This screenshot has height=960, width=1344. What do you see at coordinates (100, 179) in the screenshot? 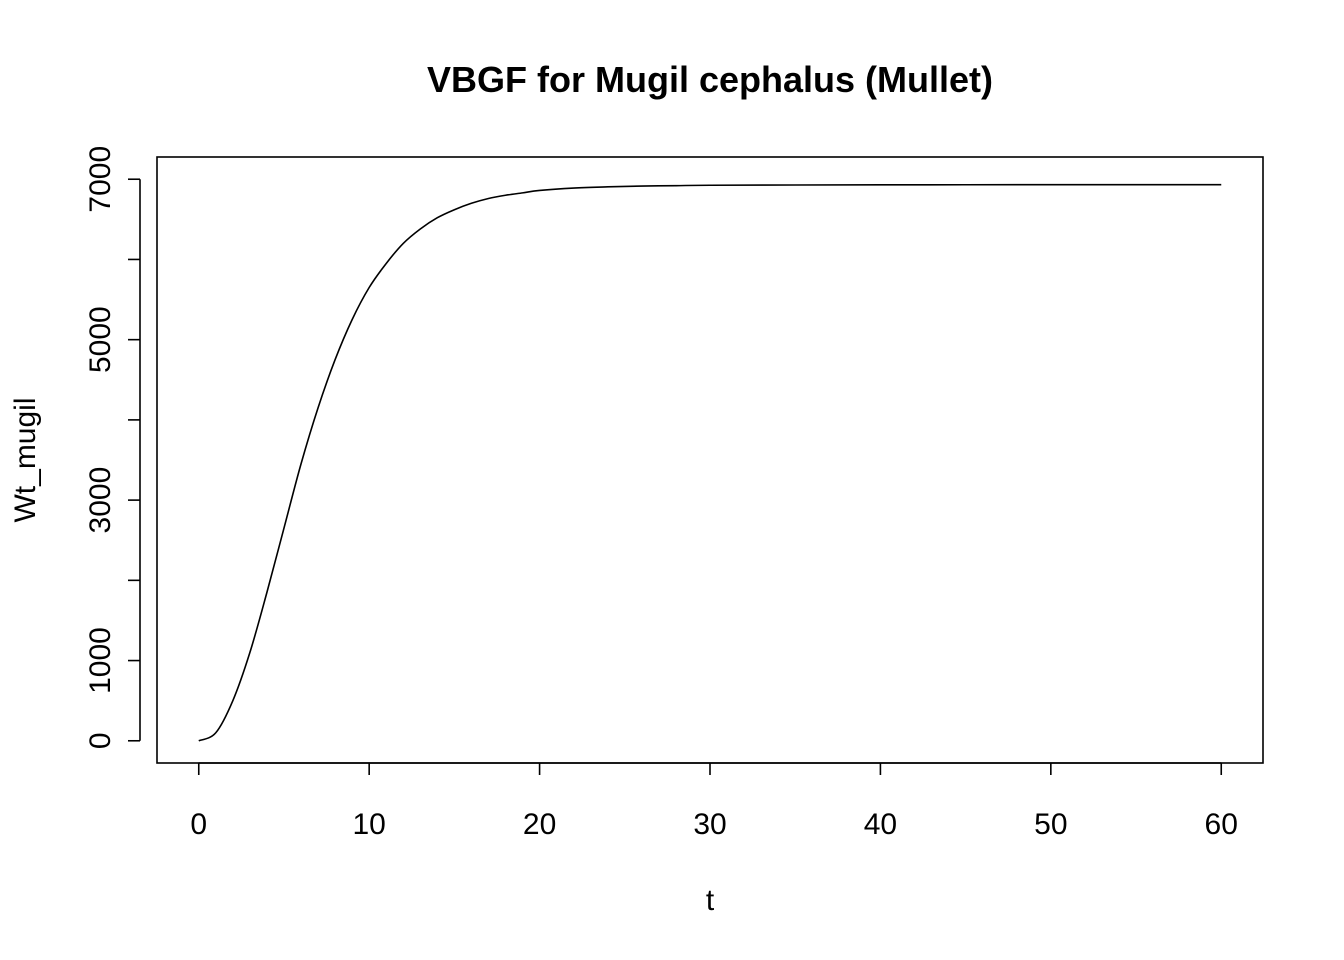
I see `y-tick-label: 7000` at bounding box center [100, 179].